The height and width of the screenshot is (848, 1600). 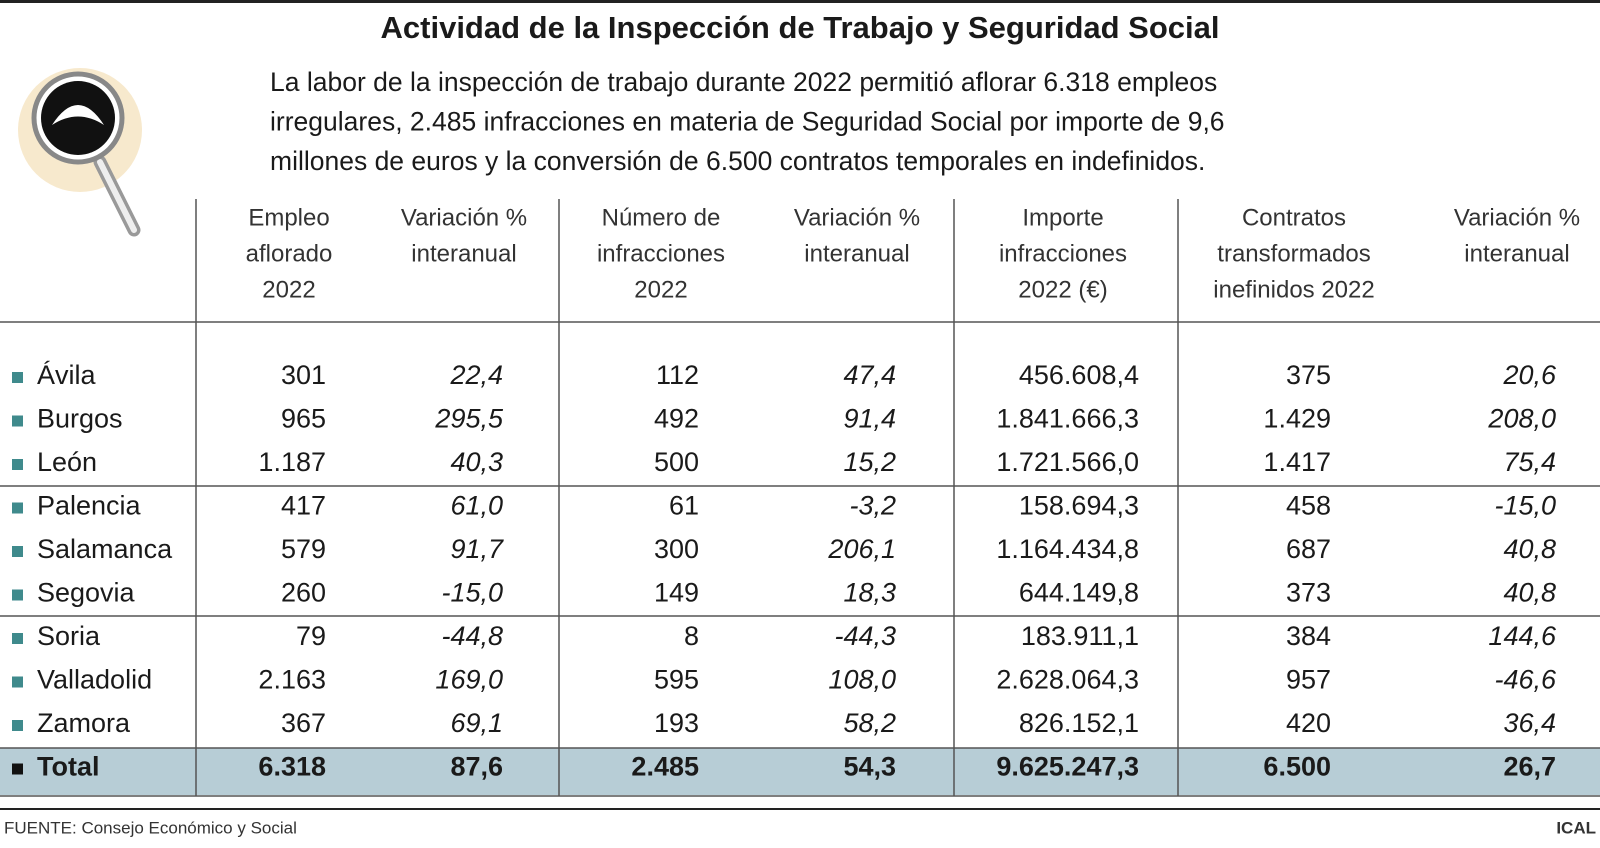 I want to click on table-cell: 61, so click(x=684, y=506).